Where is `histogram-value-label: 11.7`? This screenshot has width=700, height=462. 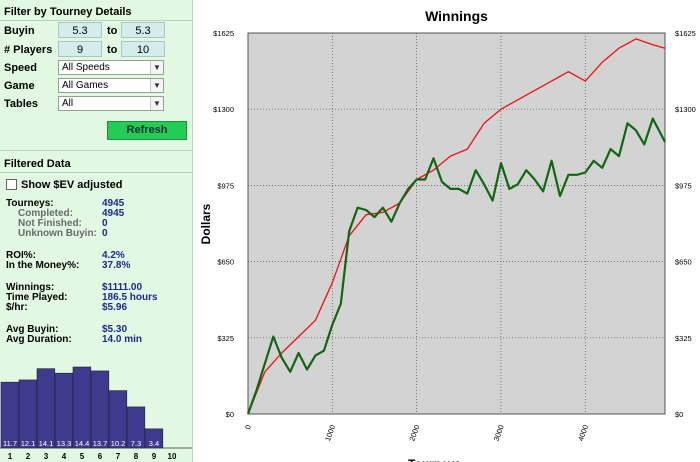 histogram-value-label: 11.7 is located at coordinates (10, 443).